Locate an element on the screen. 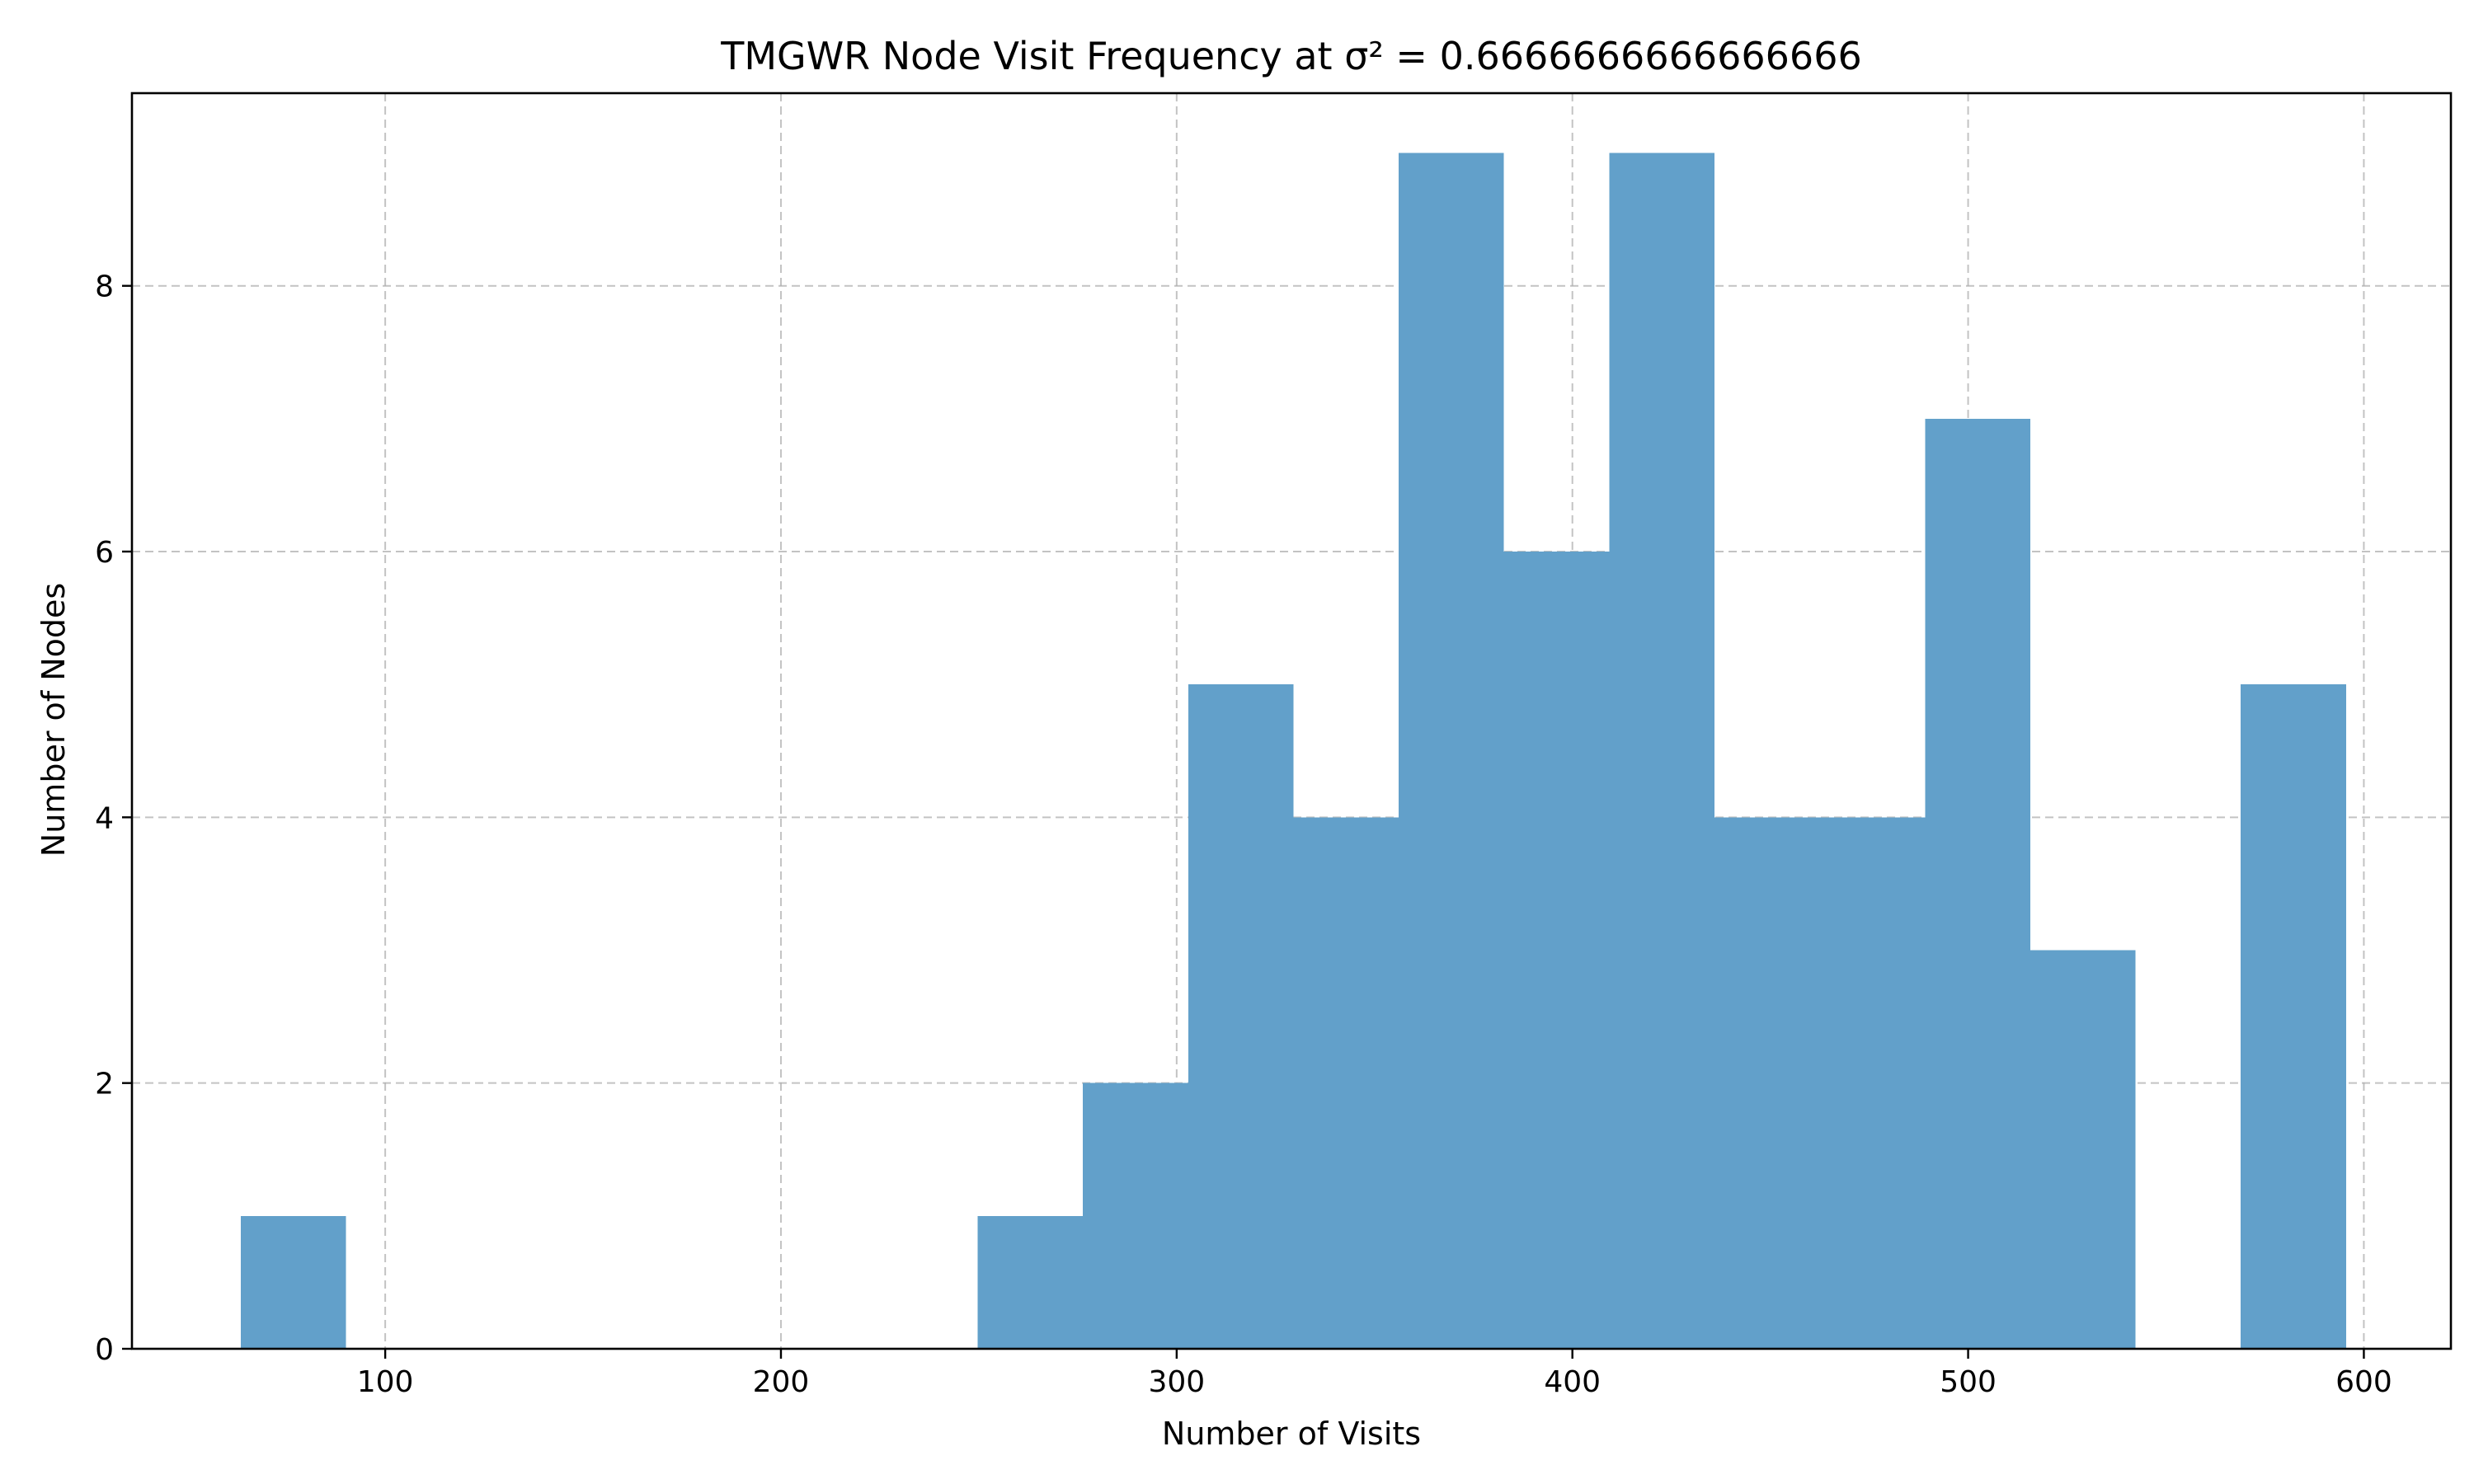 Image resolution: width=2474 pixels, height=1484 pixels. y-tick-label-0: 0 is located at coordinates (104, 1350).